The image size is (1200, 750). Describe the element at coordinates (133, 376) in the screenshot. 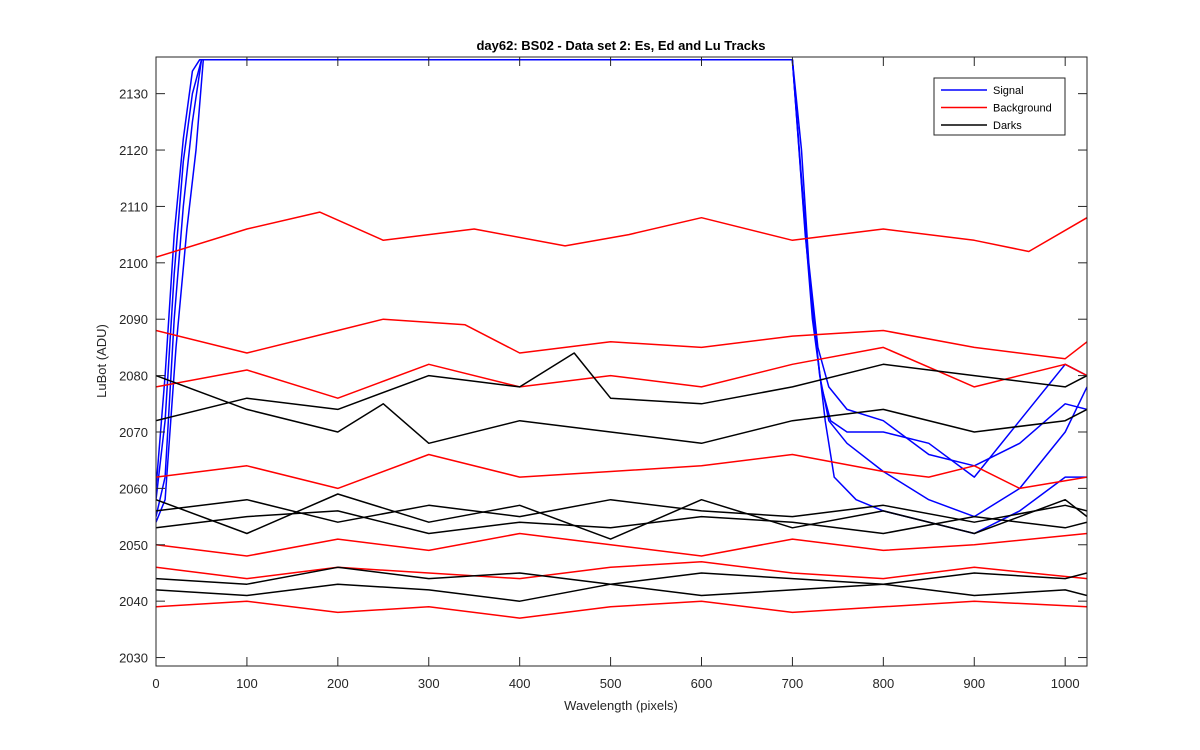

I see `y-tick-label: 2080` at that location.